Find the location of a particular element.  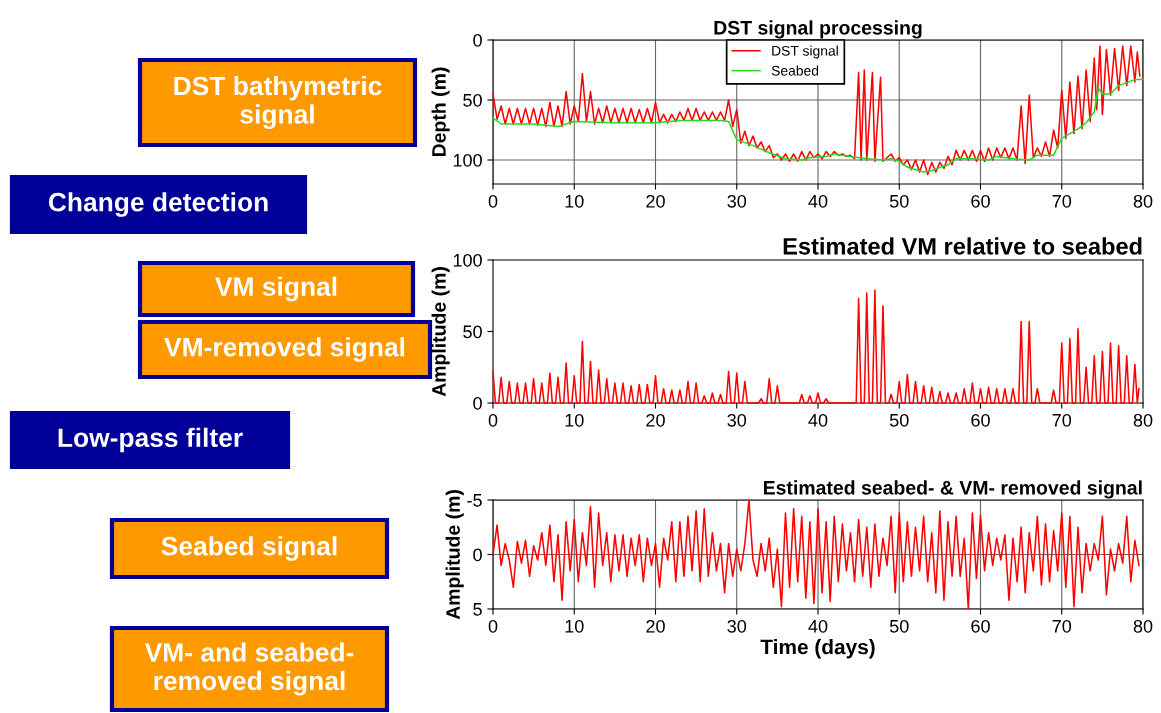

y-tick-label: 5 is located at coordinates (477, 609).